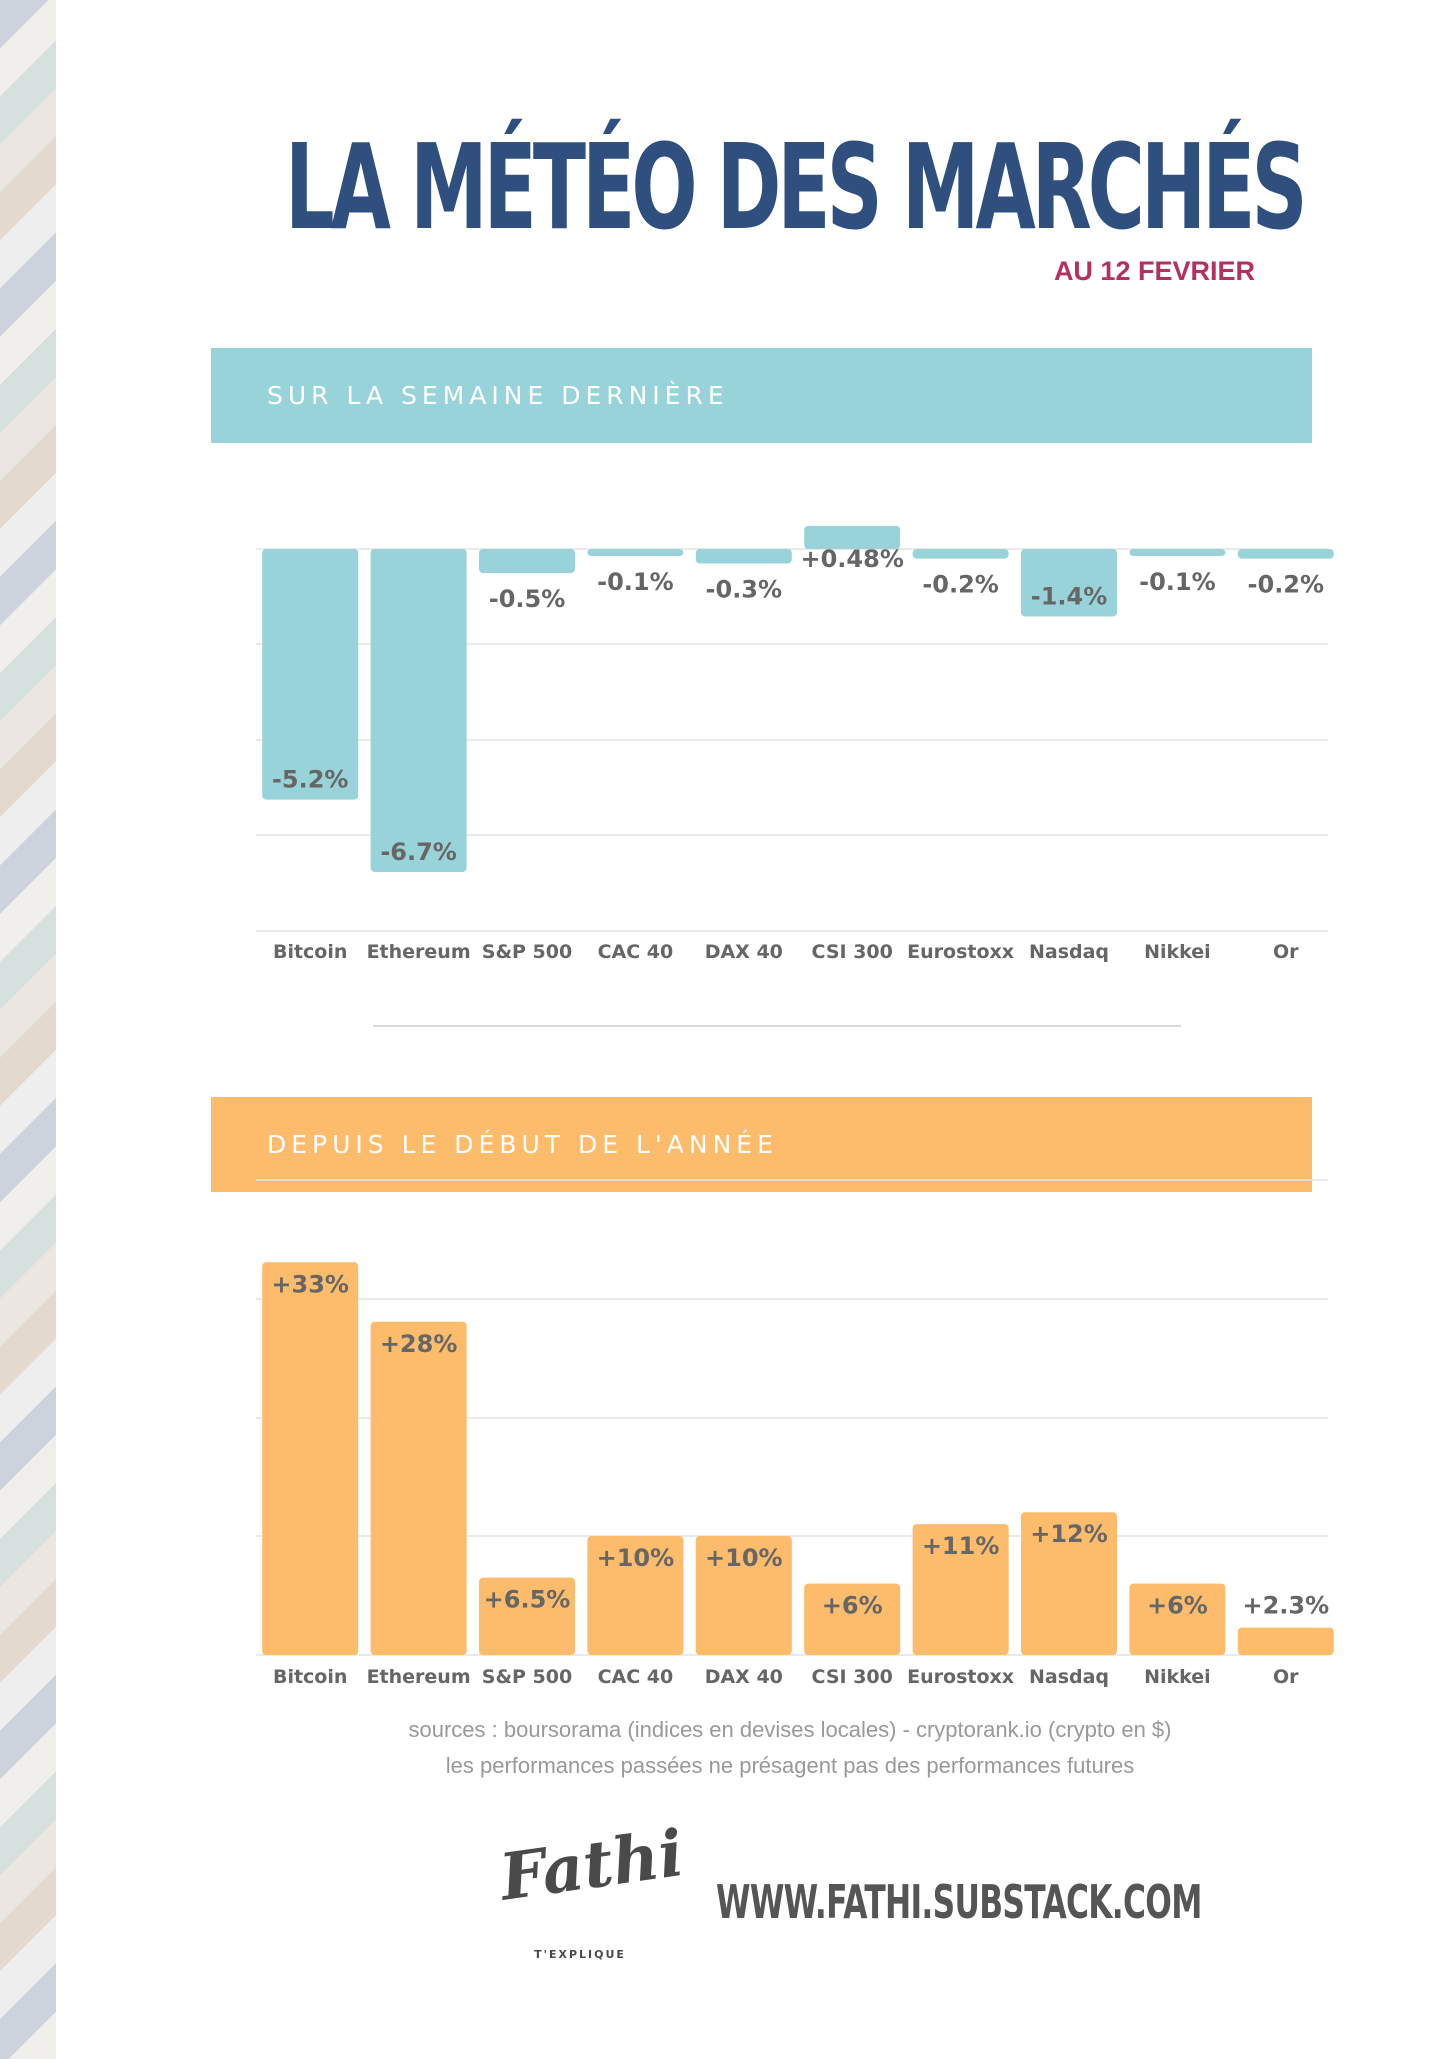 The height and width of the screenshot is (2059, 1456). What do you see at coordinates (418, 852) in the screenshot?
I see `week-value-label-1: -6.7%` at bounding box center [418, 852].